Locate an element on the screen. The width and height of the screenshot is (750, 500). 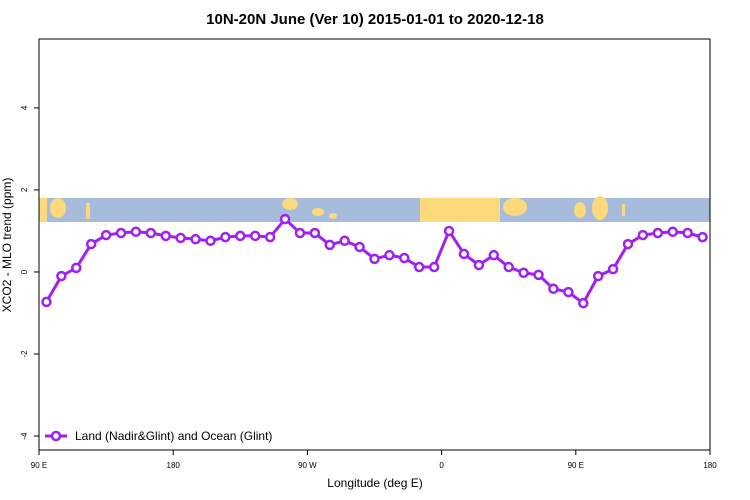
y-tick-label: 4 is located at coordinates (24, 107).